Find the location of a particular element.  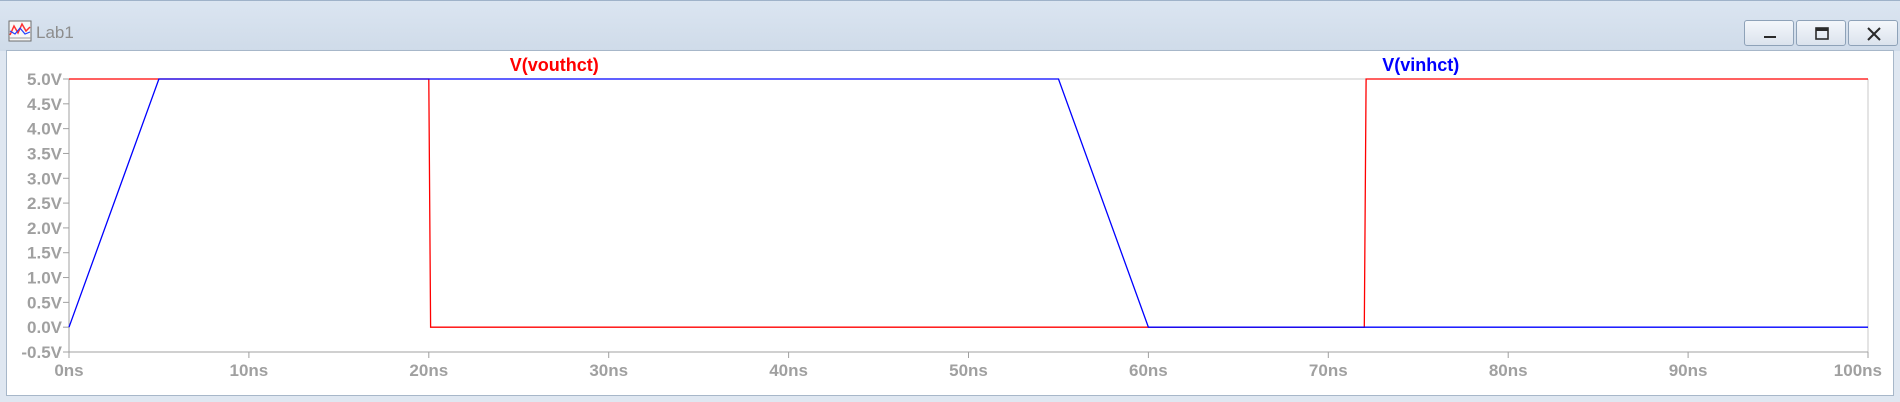

minimize-icon is located at coordinates (1770, 37).